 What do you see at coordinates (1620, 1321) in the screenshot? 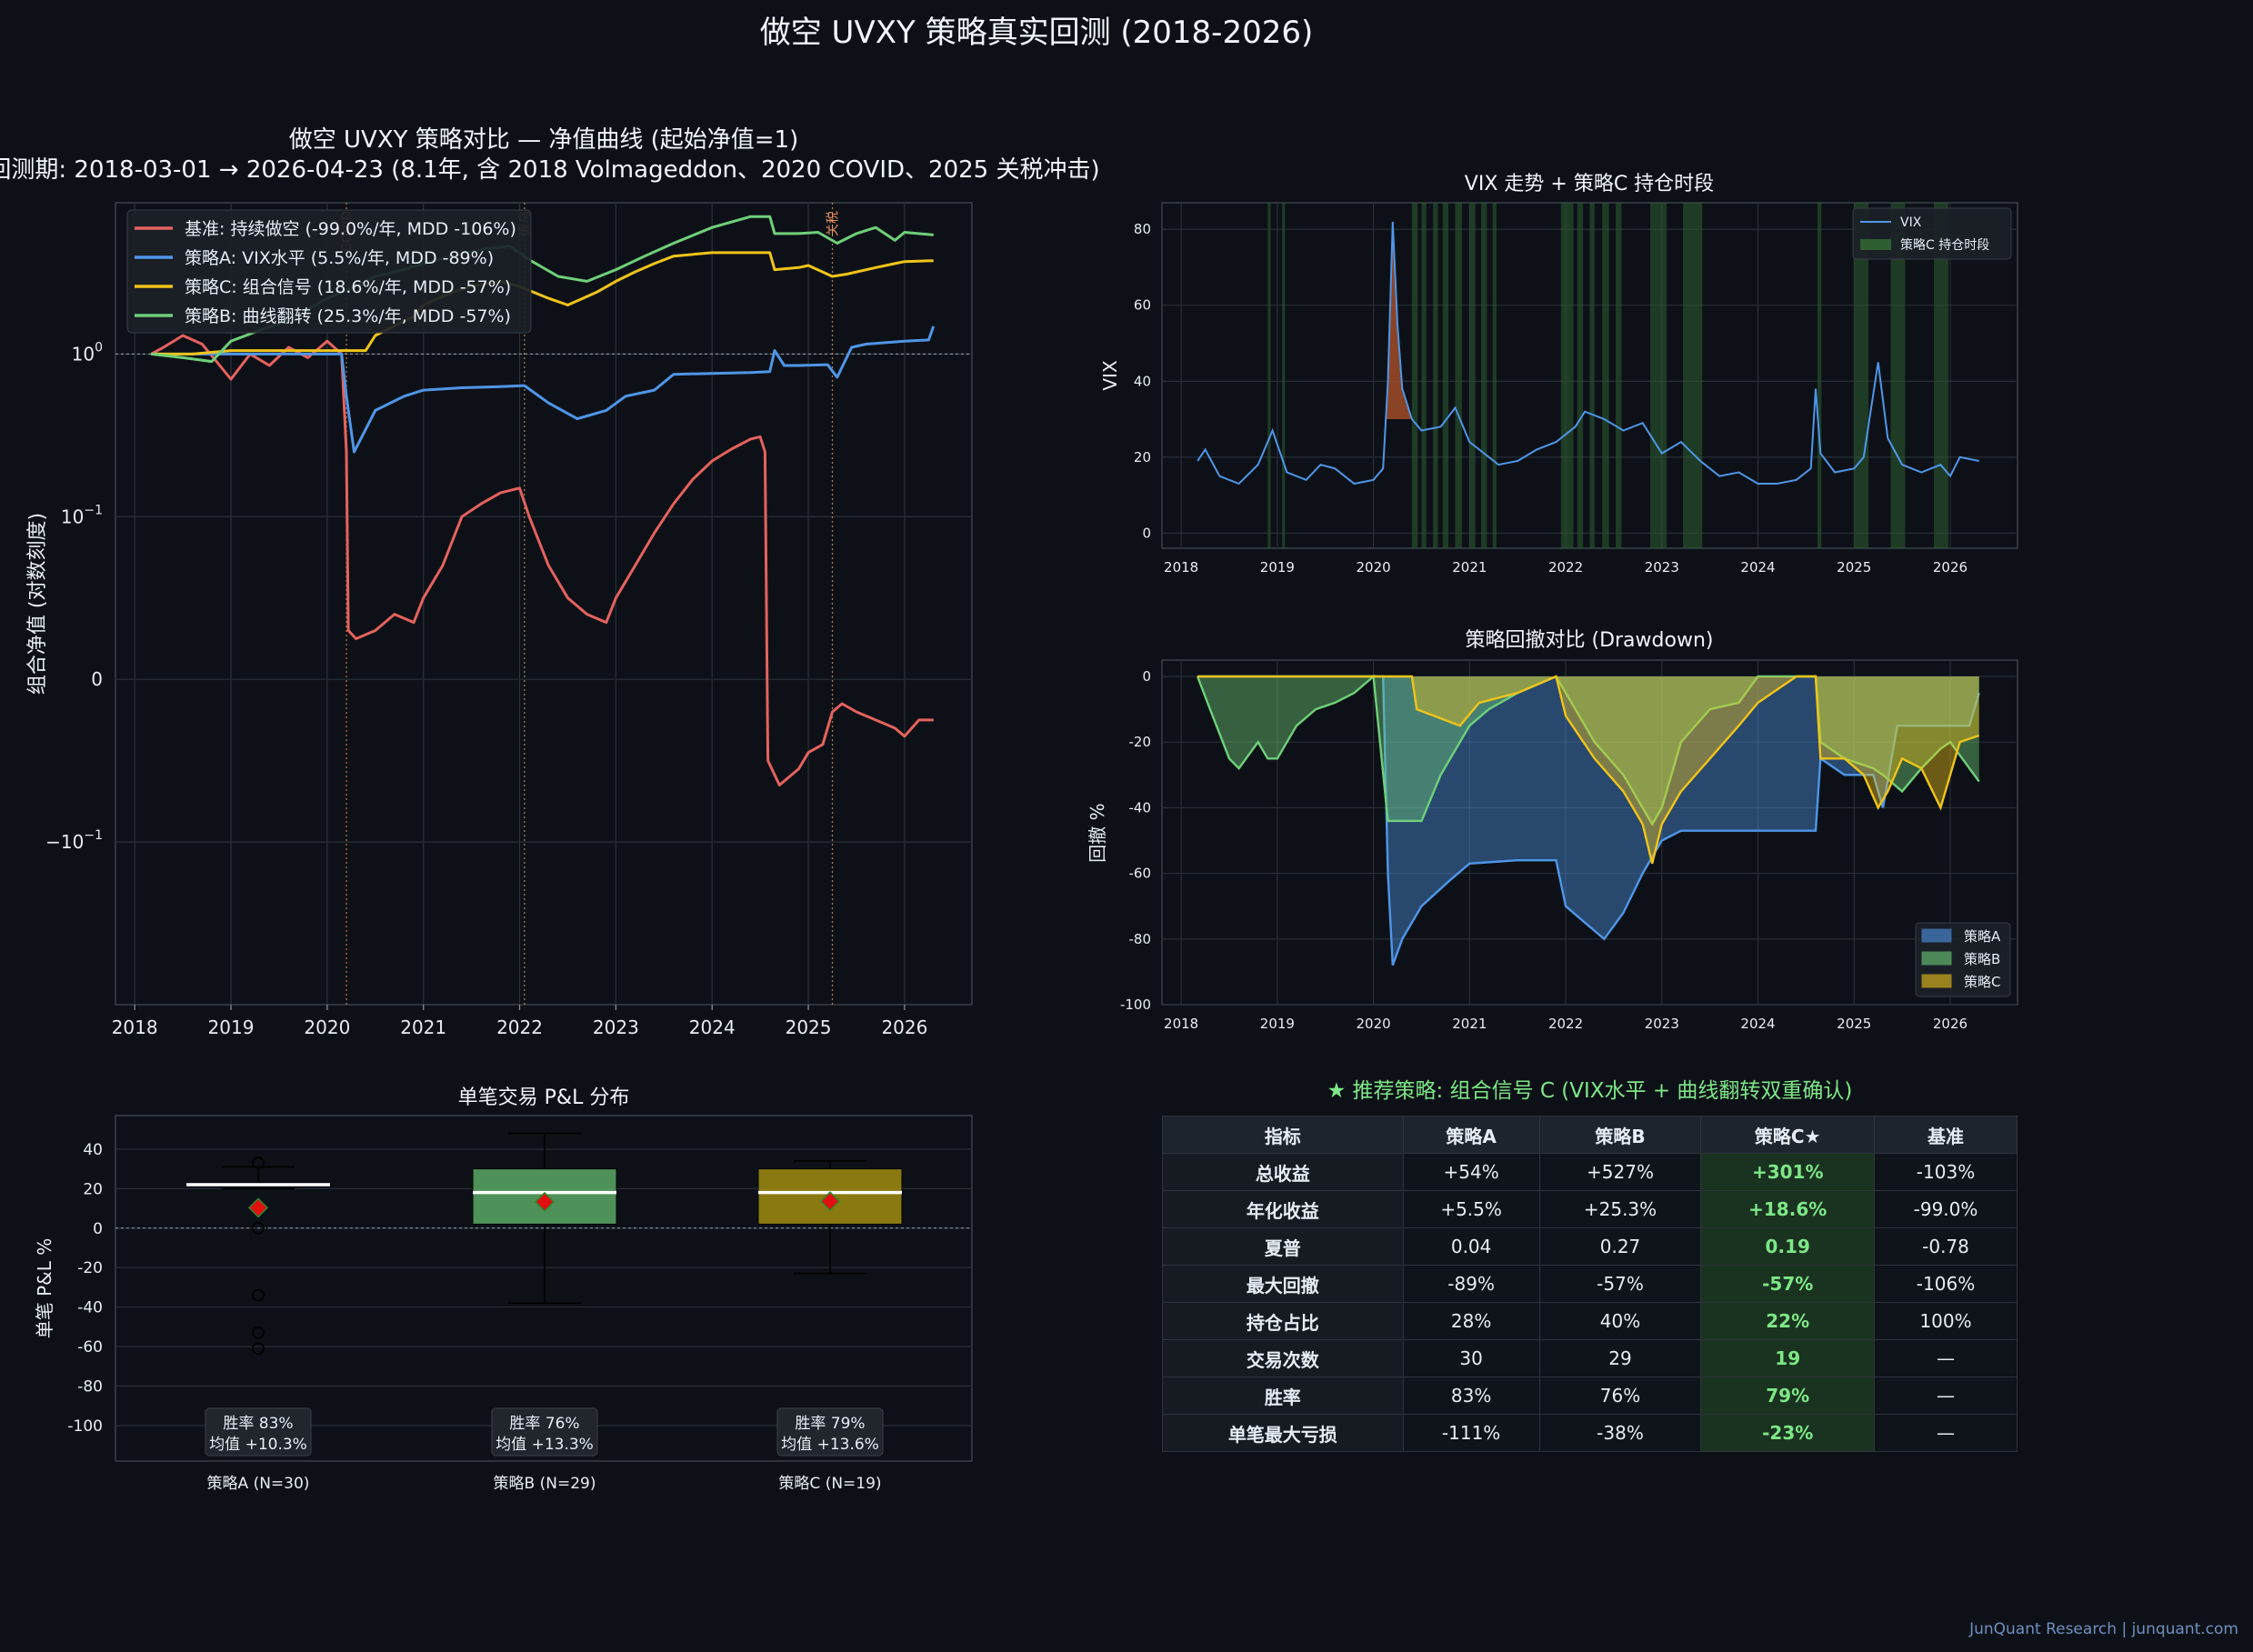
I see `table-cell: 40%` at bounding box center [1620, 1321].